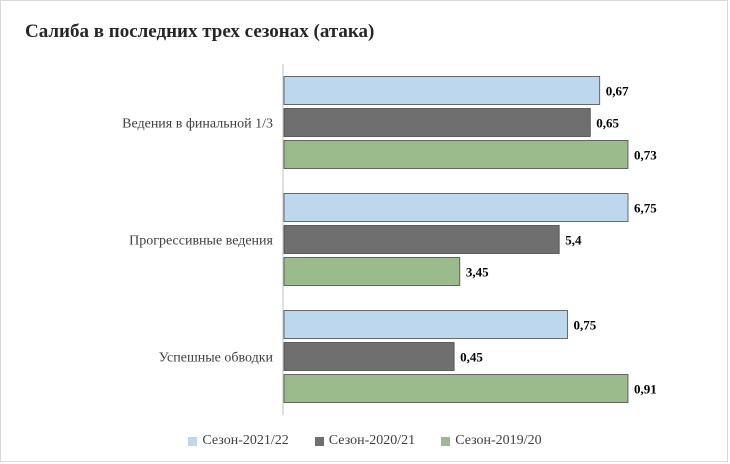 The image size is (730, 464). Describe the element at coordinates (197, 124) in the screenshot. I see `category-label-final-third-carries: Ведения в финальной 1/3` at that location.